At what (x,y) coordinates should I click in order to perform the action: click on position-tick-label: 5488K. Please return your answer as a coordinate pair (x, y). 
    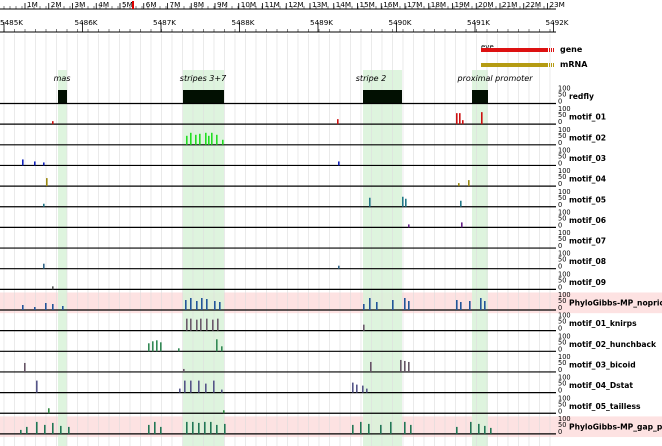
    Looking at the image, I should click on (243, 22).